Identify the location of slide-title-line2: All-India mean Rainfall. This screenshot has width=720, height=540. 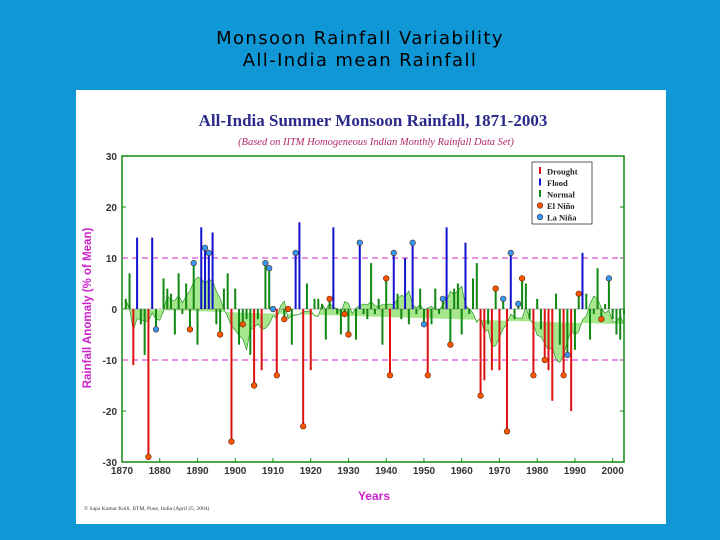
(360, 60).